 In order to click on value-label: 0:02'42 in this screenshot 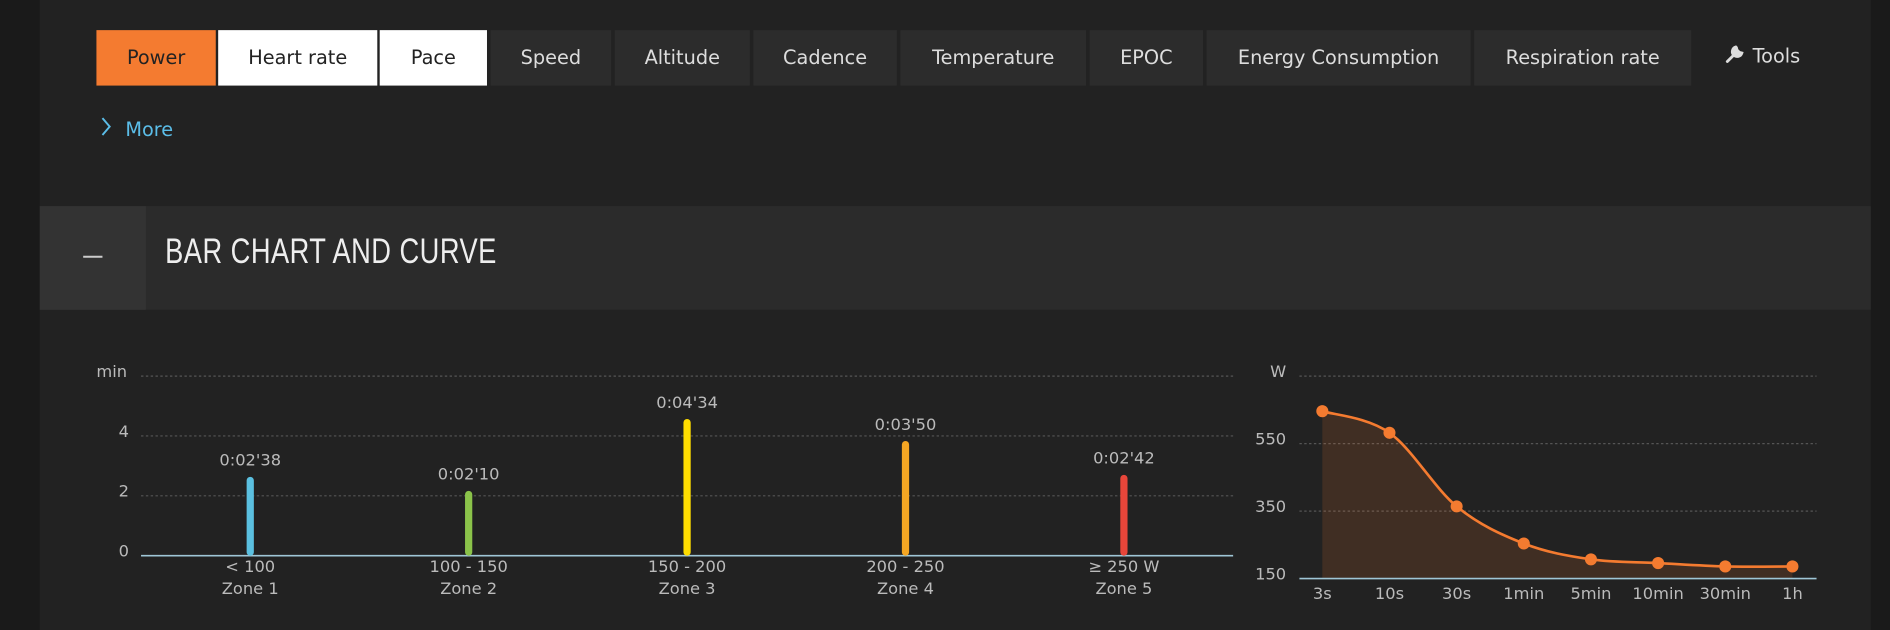, I will do `click(1124, 458)`.